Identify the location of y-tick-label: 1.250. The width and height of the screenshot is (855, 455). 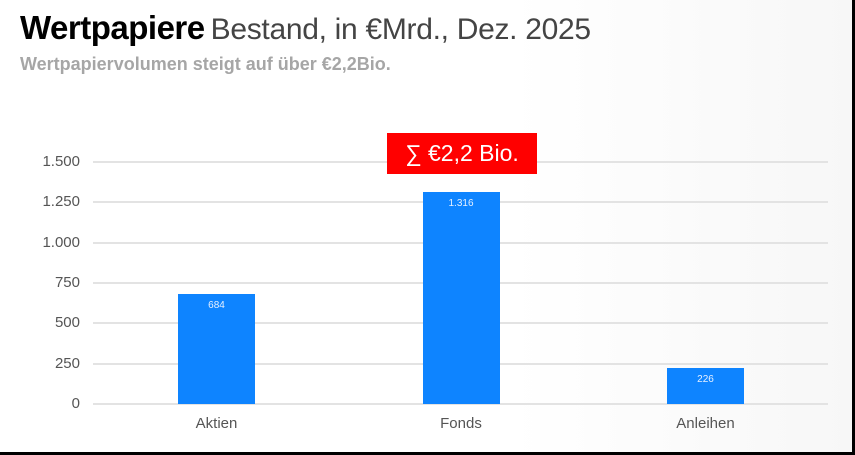
(61, 202).